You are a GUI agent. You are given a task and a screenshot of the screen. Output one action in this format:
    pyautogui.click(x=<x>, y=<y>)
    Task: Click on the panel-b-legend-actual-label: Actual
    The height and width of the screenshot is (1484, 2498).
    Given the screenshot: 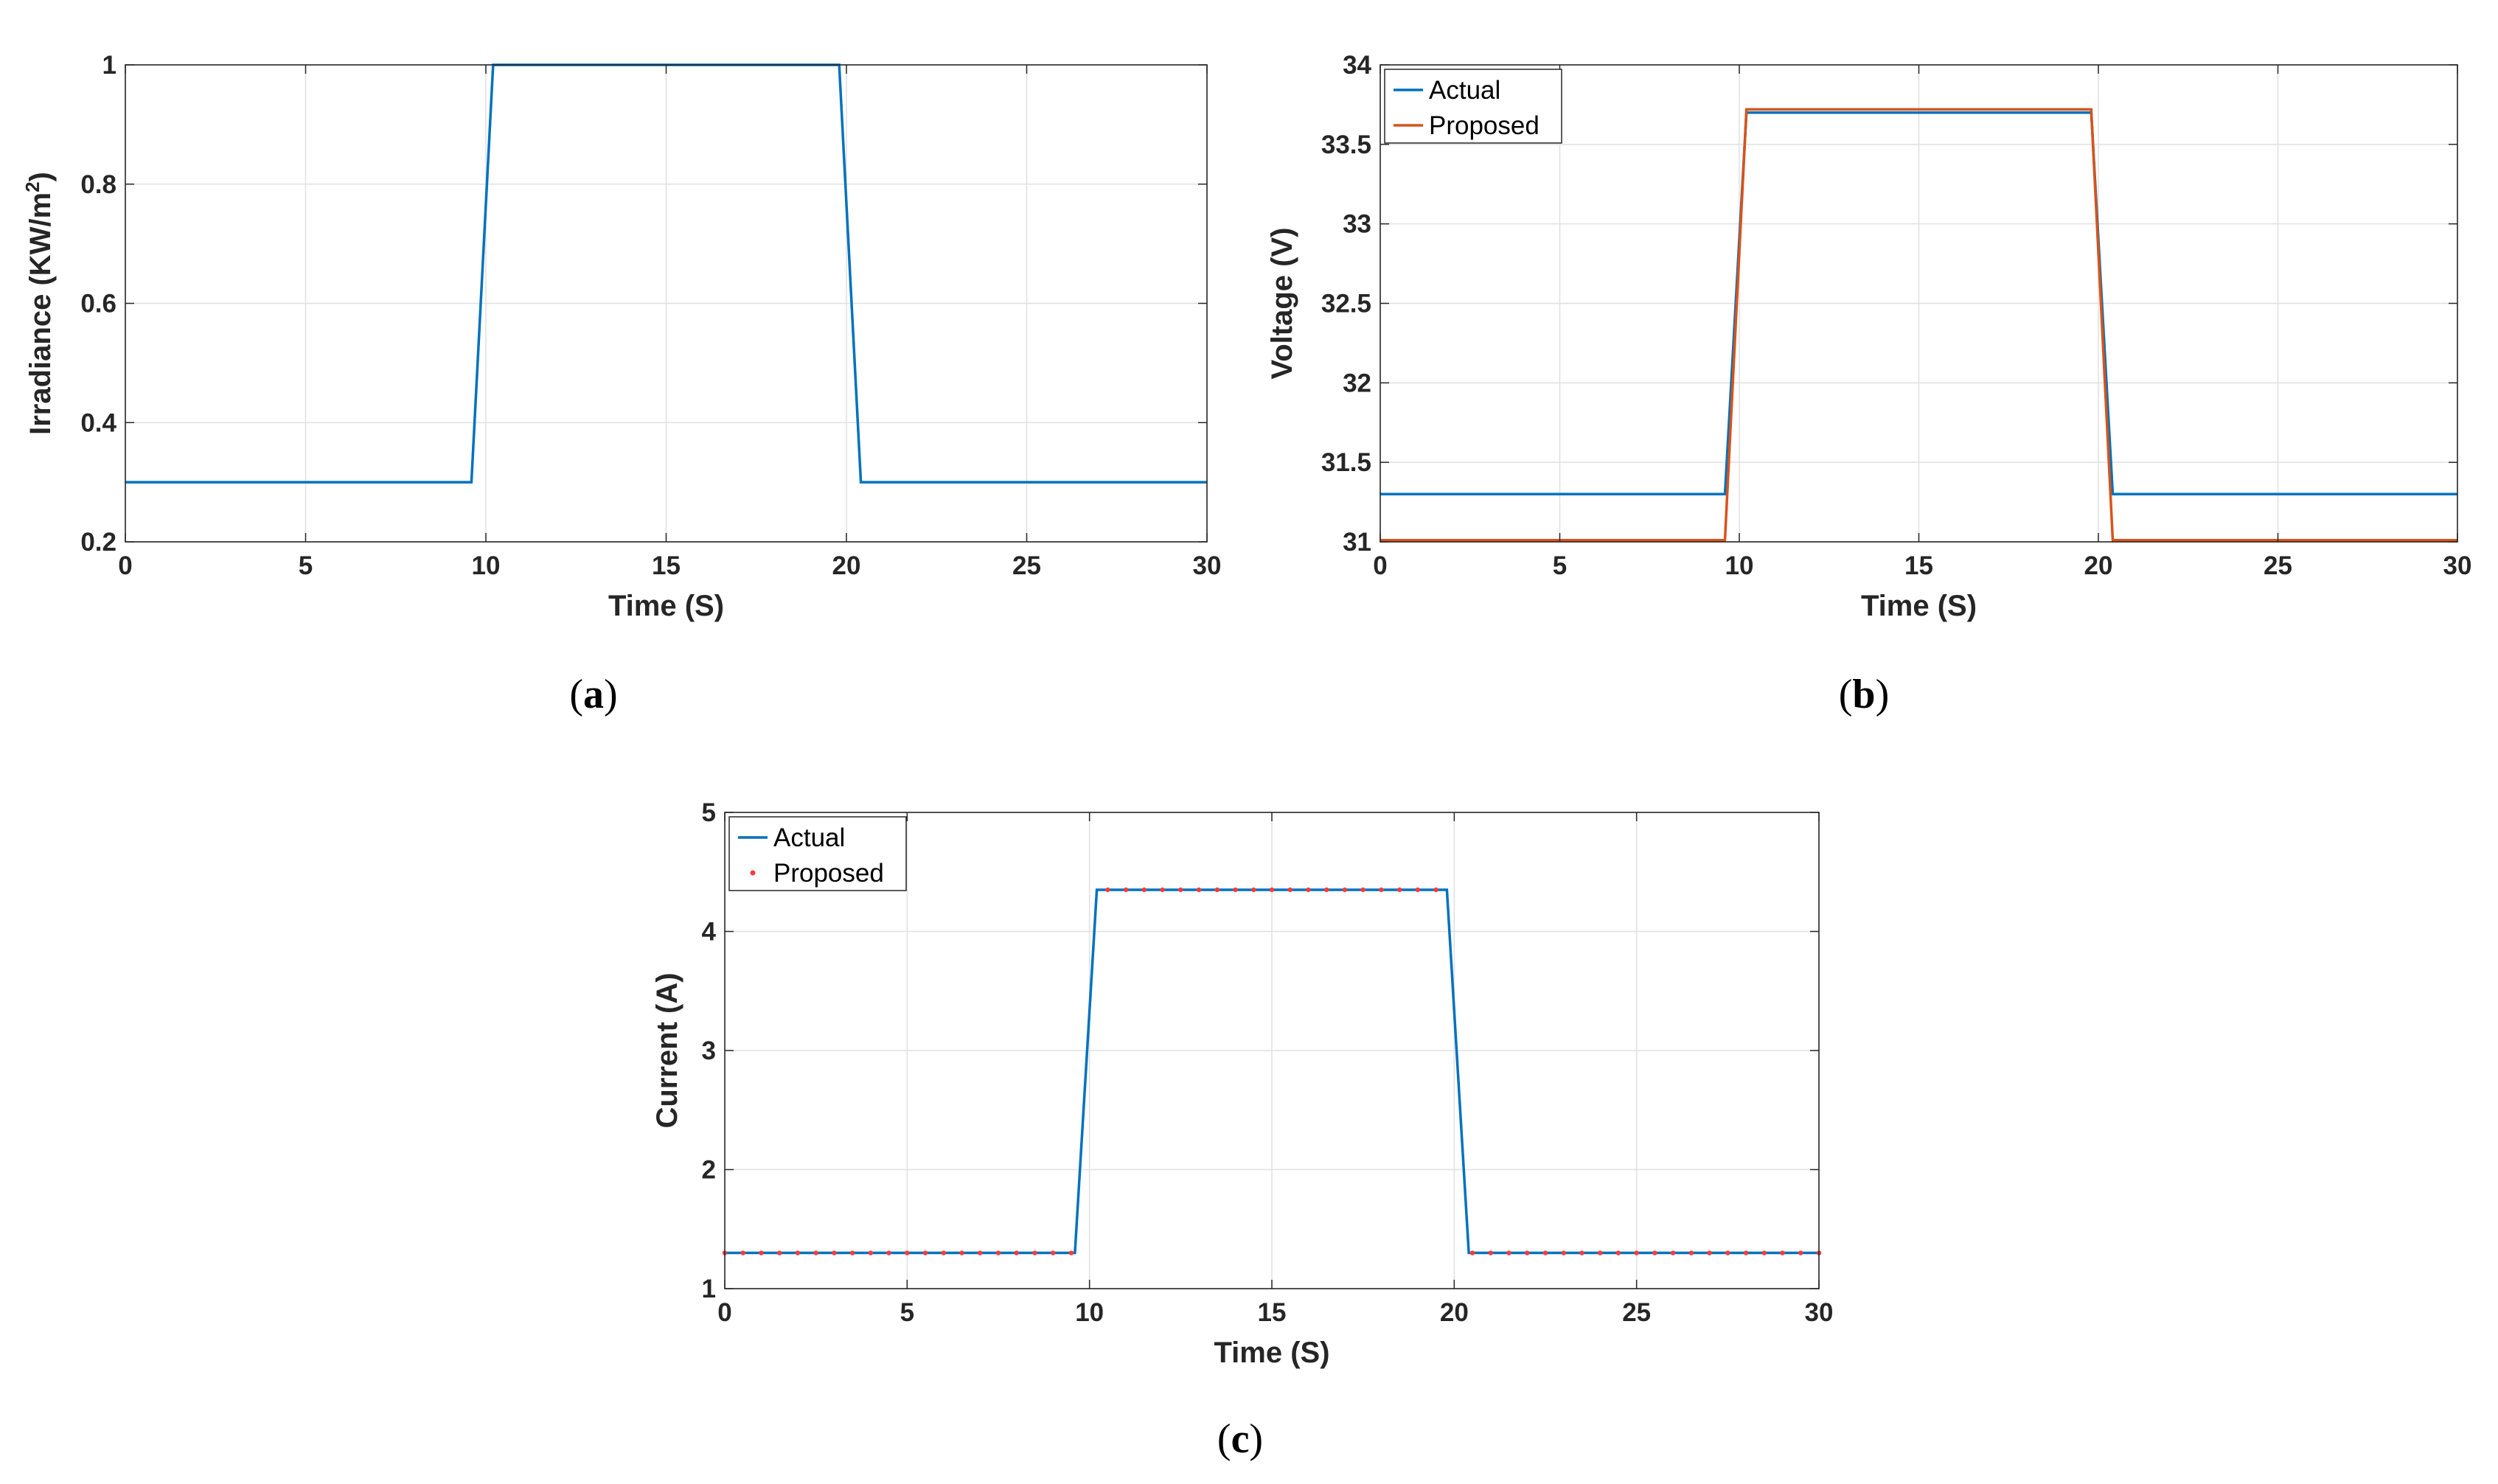 What is the action you would take?
    pyautogui.click(x=1464, y=90)
    